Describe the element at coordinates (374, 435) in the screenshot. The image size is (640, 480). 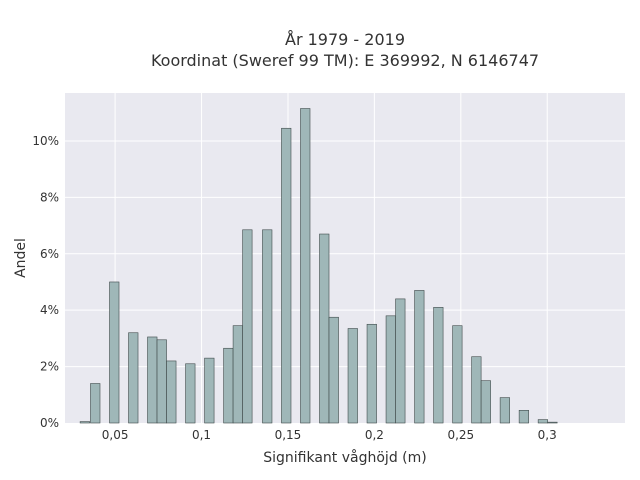
I see `x-tick-label: 0,2` at that location.